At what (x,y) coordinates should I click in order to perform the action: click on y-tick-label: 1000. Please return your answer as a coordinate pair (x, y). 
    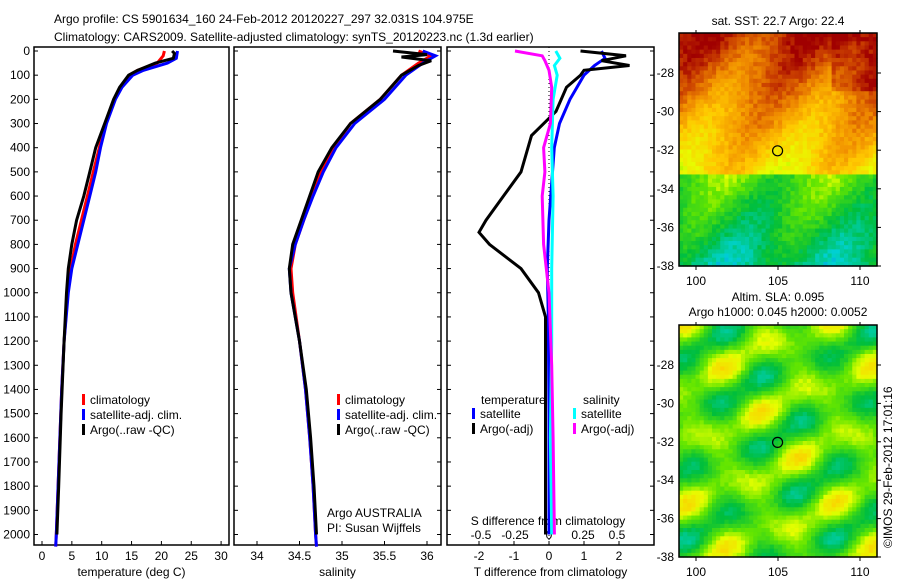
    Looking at the image, I should click on (16, 293).